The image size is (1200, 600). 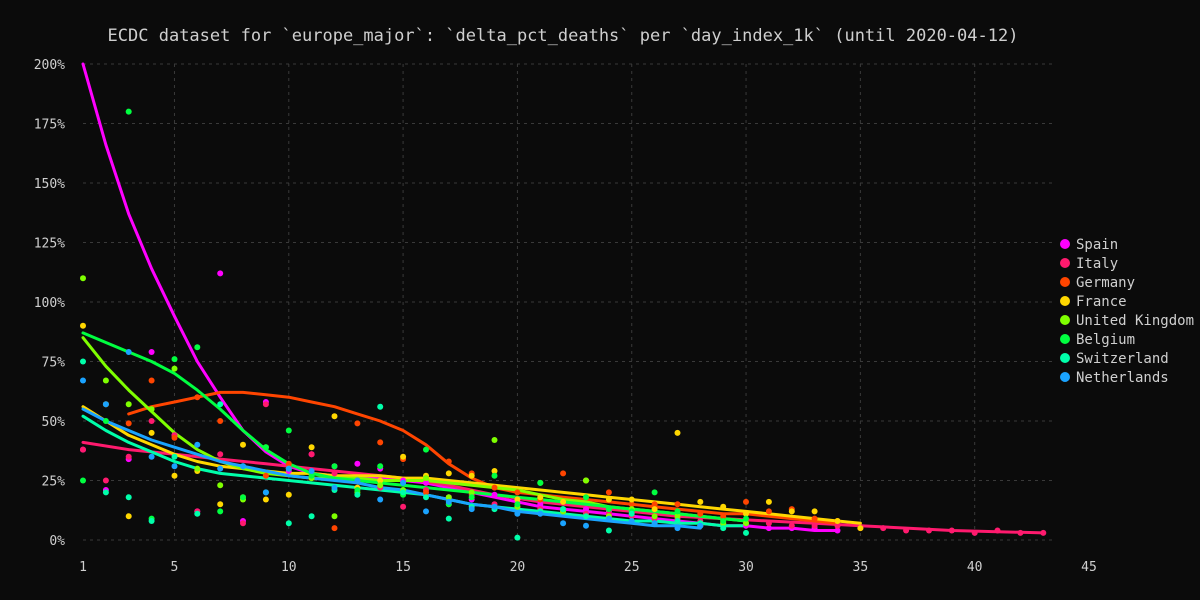 What do you see at coordinates (289, 567) in the screenshot?
I see `x-tick-label: 10` at bounding box center [289, 567].